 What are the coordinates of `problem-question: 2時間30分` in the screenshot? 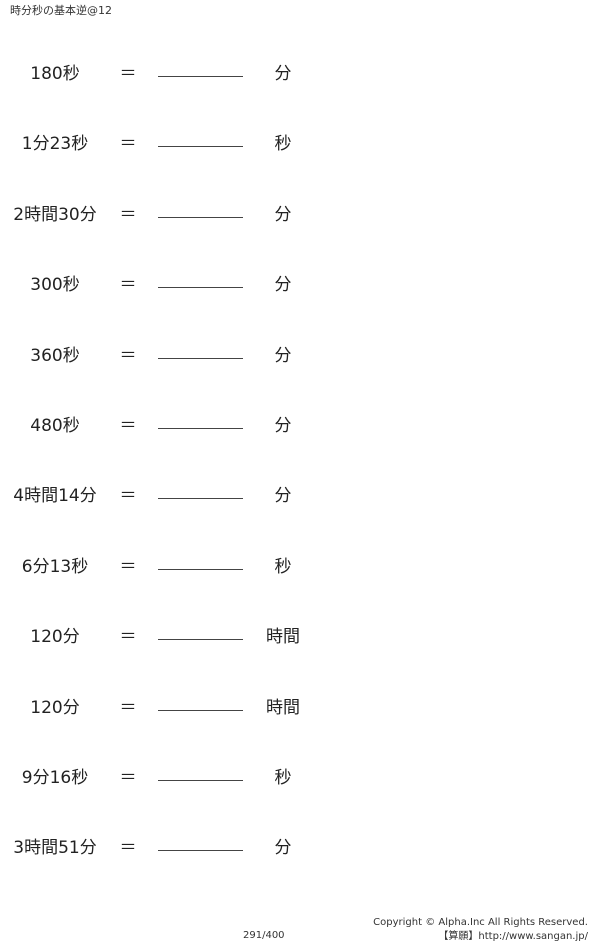 It's located at (55, 214).